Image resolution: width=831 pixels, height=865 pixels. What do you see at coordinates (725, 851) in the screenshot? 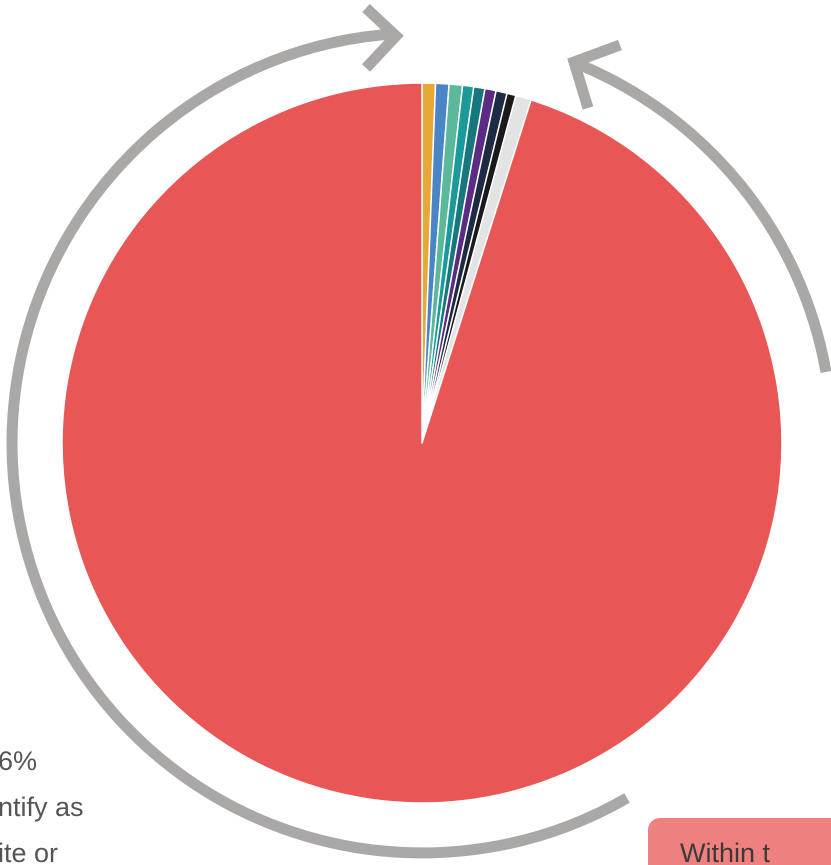
I see `callout-text: Within t` at bounding box center [725, 851].